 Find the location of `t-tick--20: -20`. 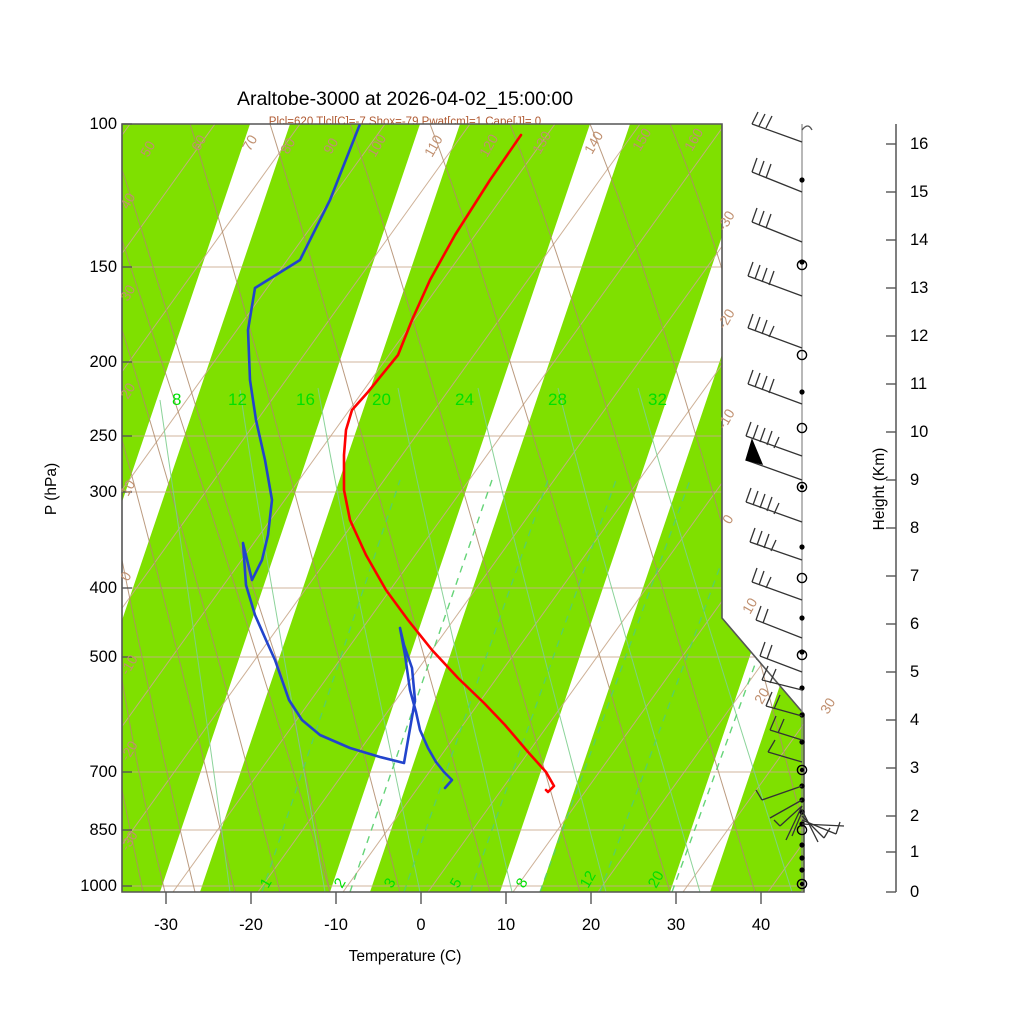

t-tick--20: -20 is located at coordinates (251, 925).